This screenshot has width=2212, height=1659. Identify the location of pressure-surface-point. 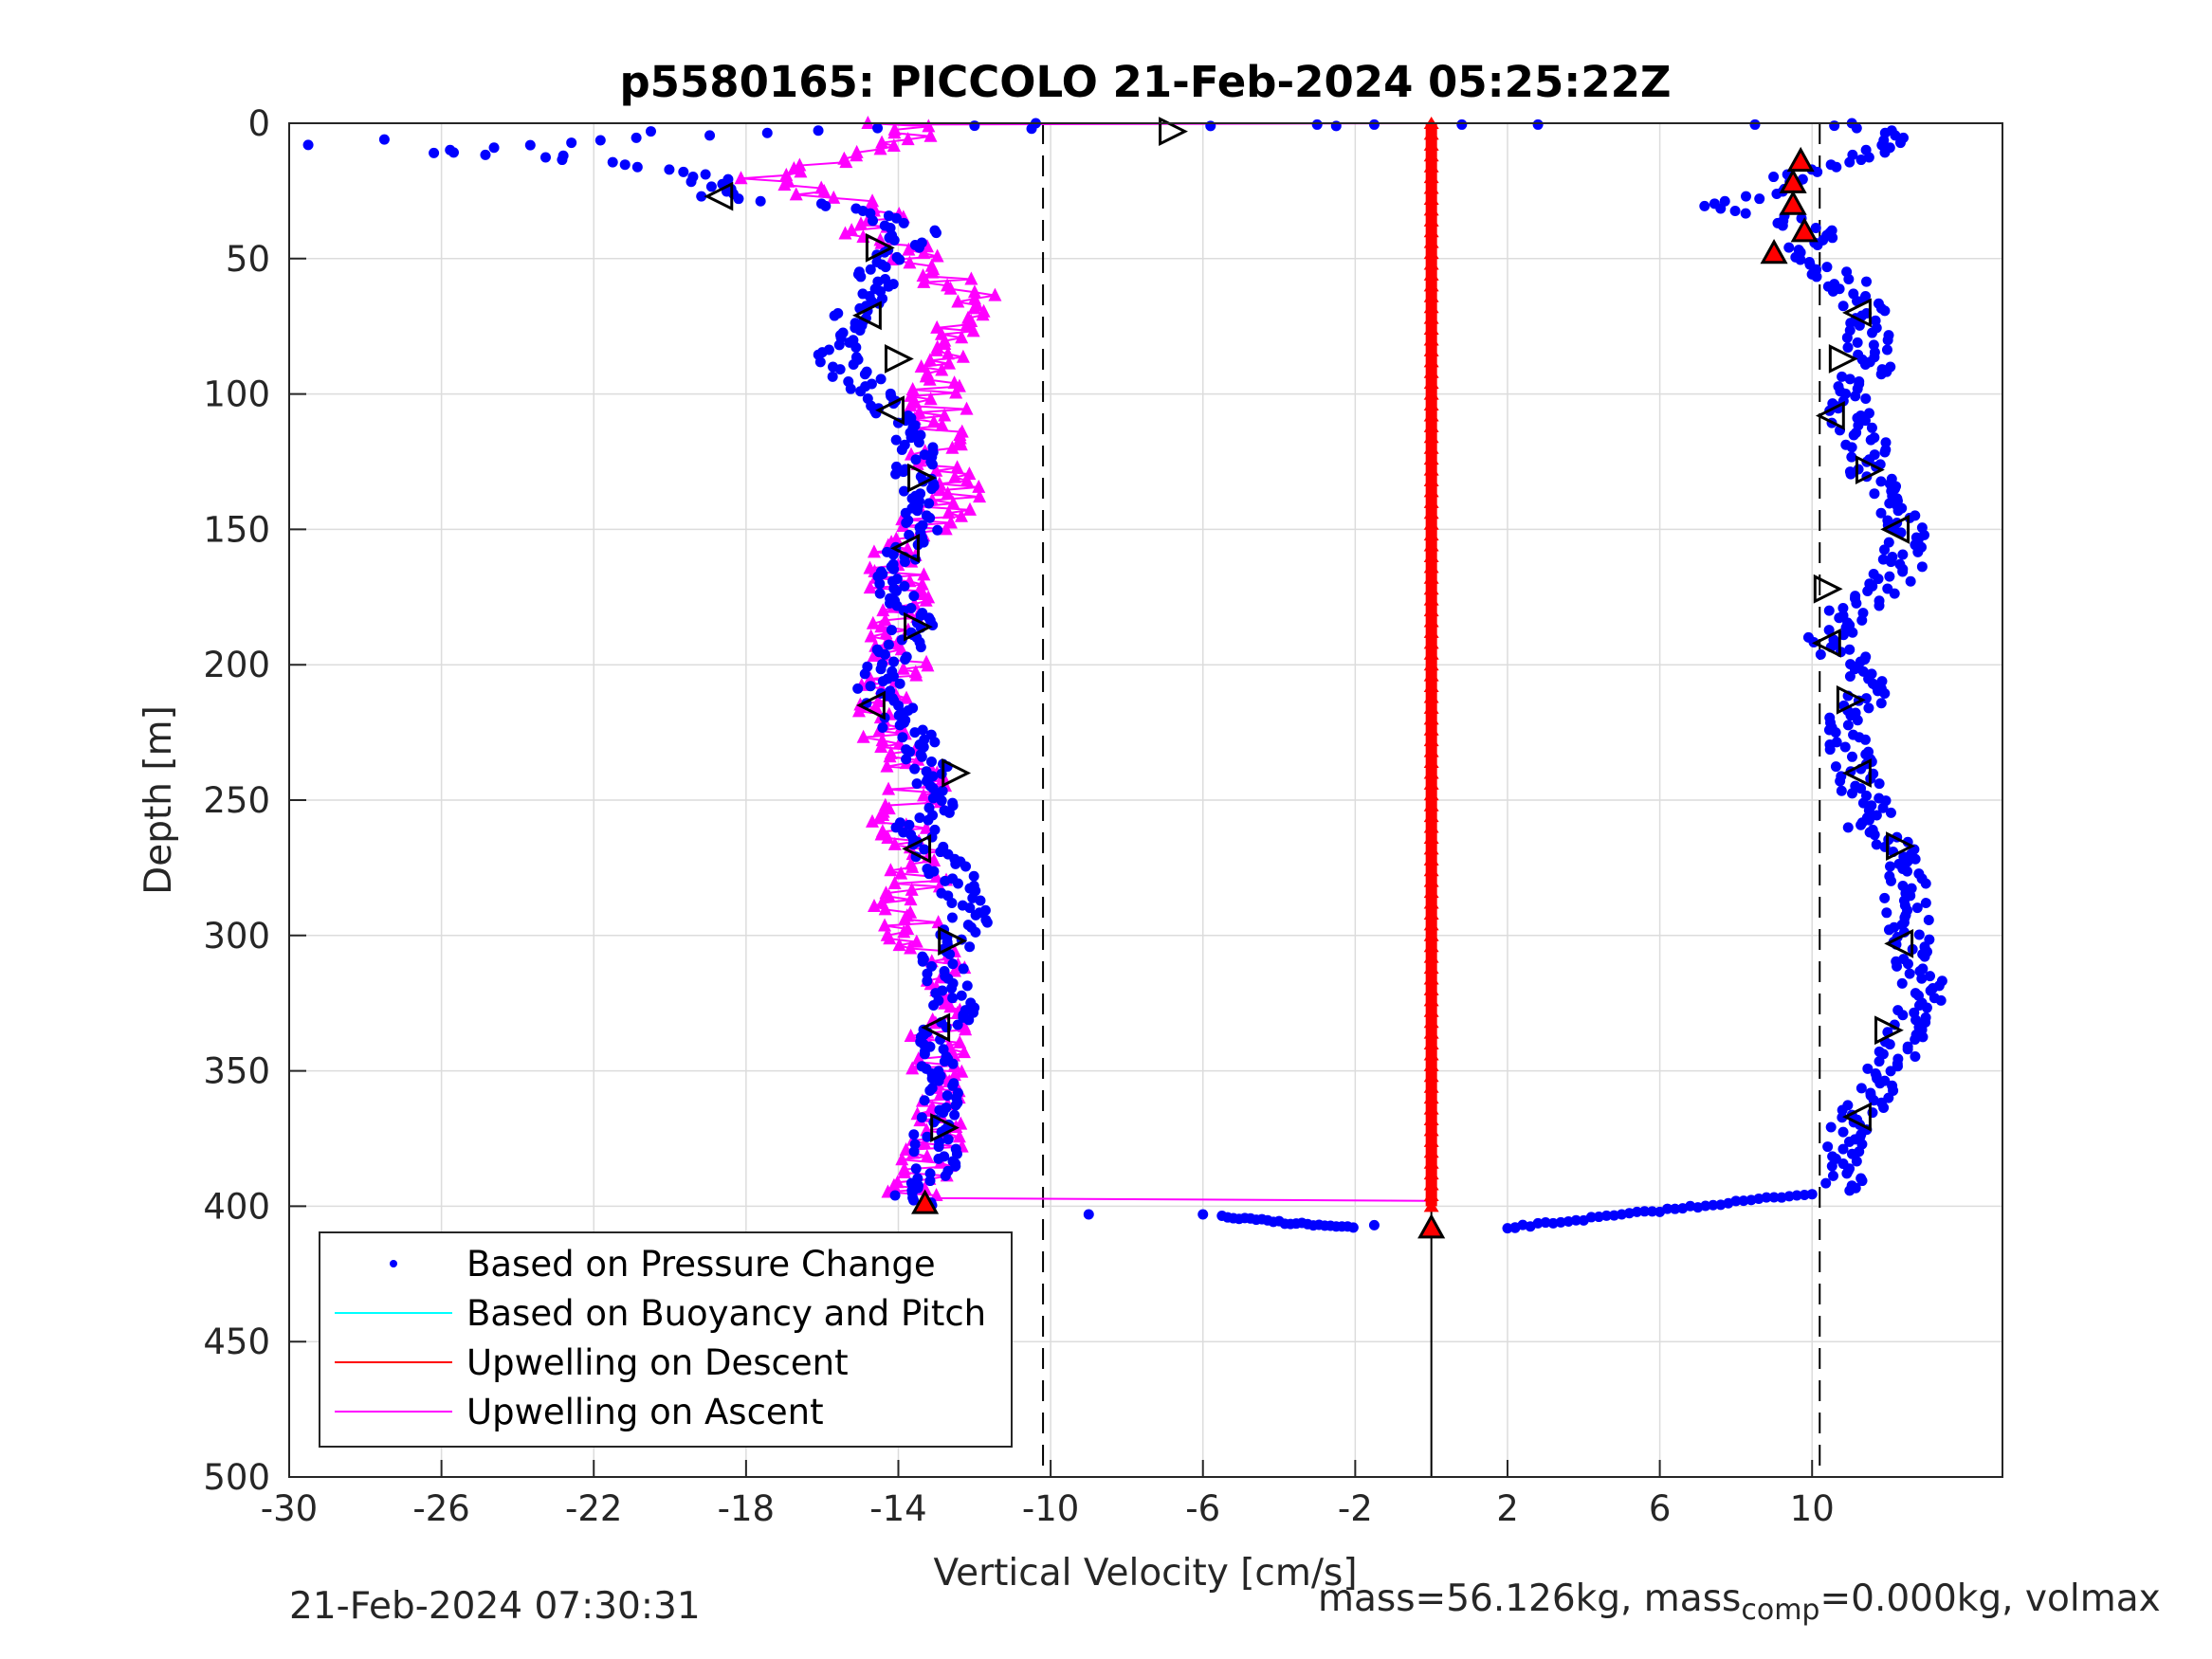
(1515, 1227).